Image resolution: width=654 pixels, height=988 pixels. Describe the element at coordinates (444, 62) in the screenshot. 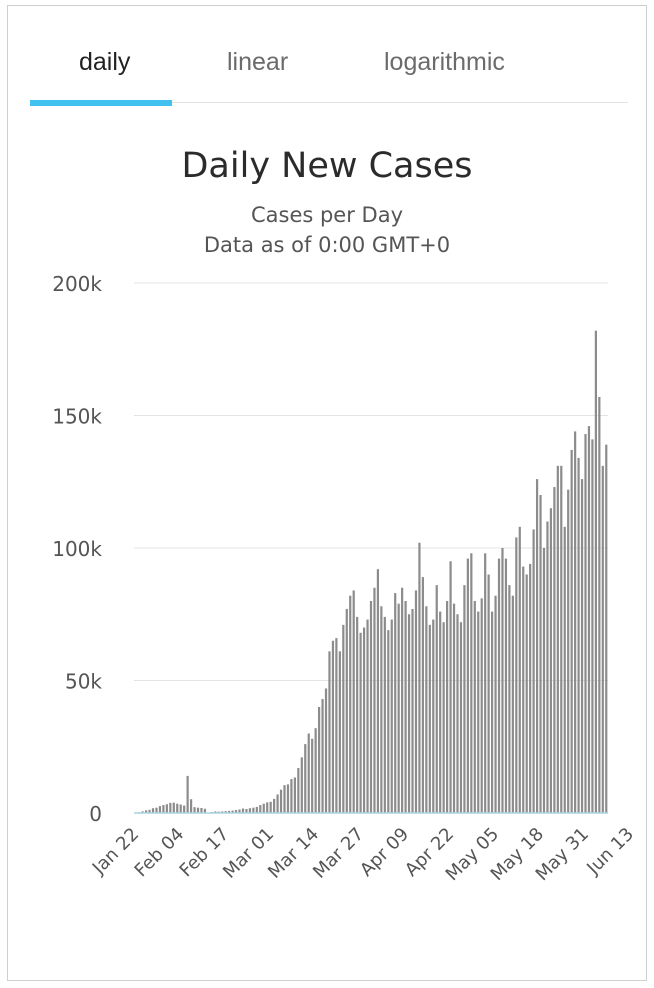

I see `tab-logarithmic: logarithmic` at that location.